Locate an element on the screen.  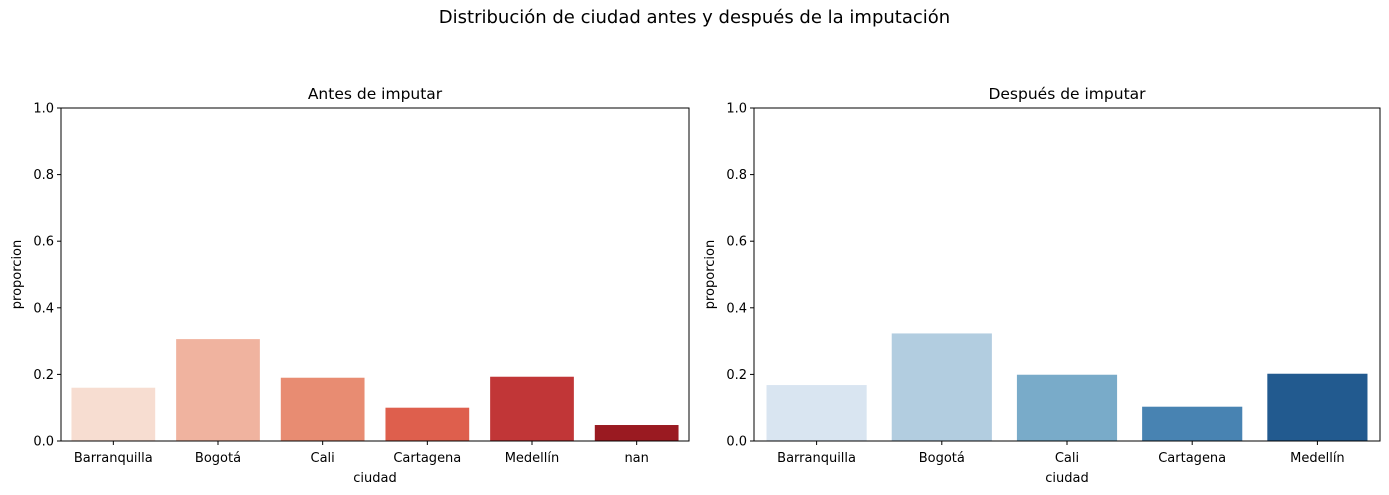
panel-2-xtick-label-5: Medellín is located at coordinates (1317, 458).